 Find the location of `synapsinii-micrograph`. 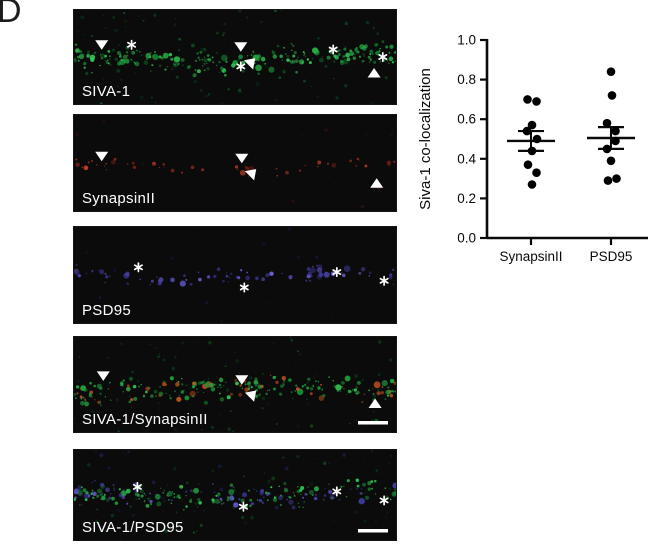

synapsinii-micrograph is located at coordinates (235, 164).